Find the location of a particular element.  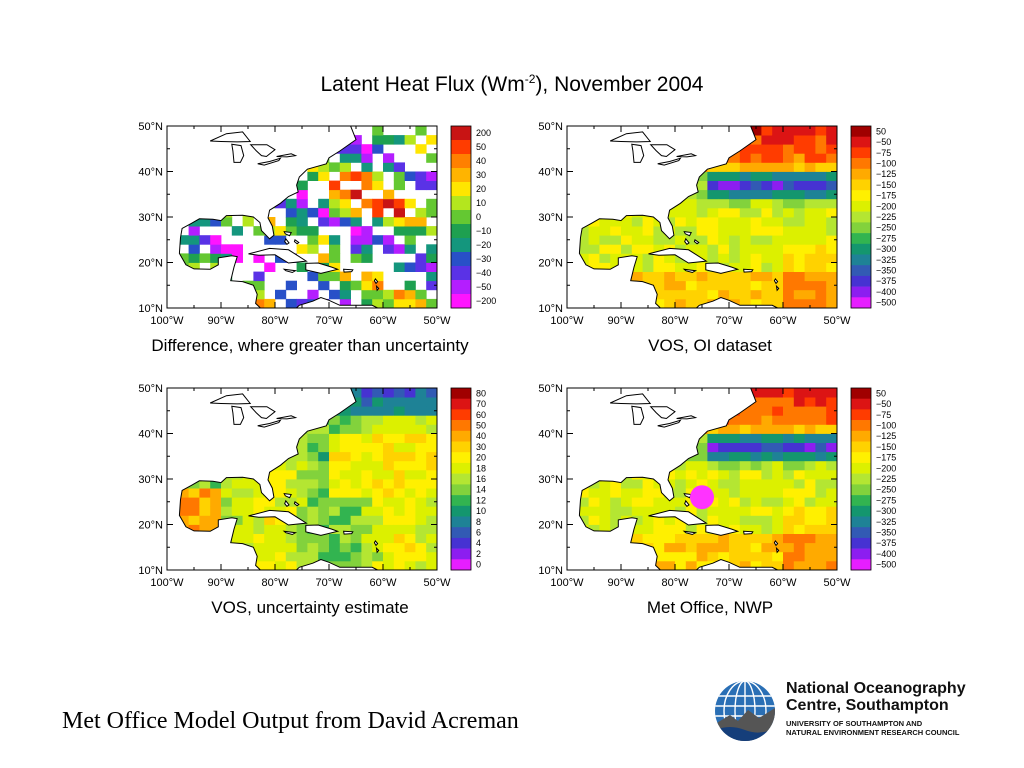

colorbar-label: −250 is located at coordinates (886, 490).